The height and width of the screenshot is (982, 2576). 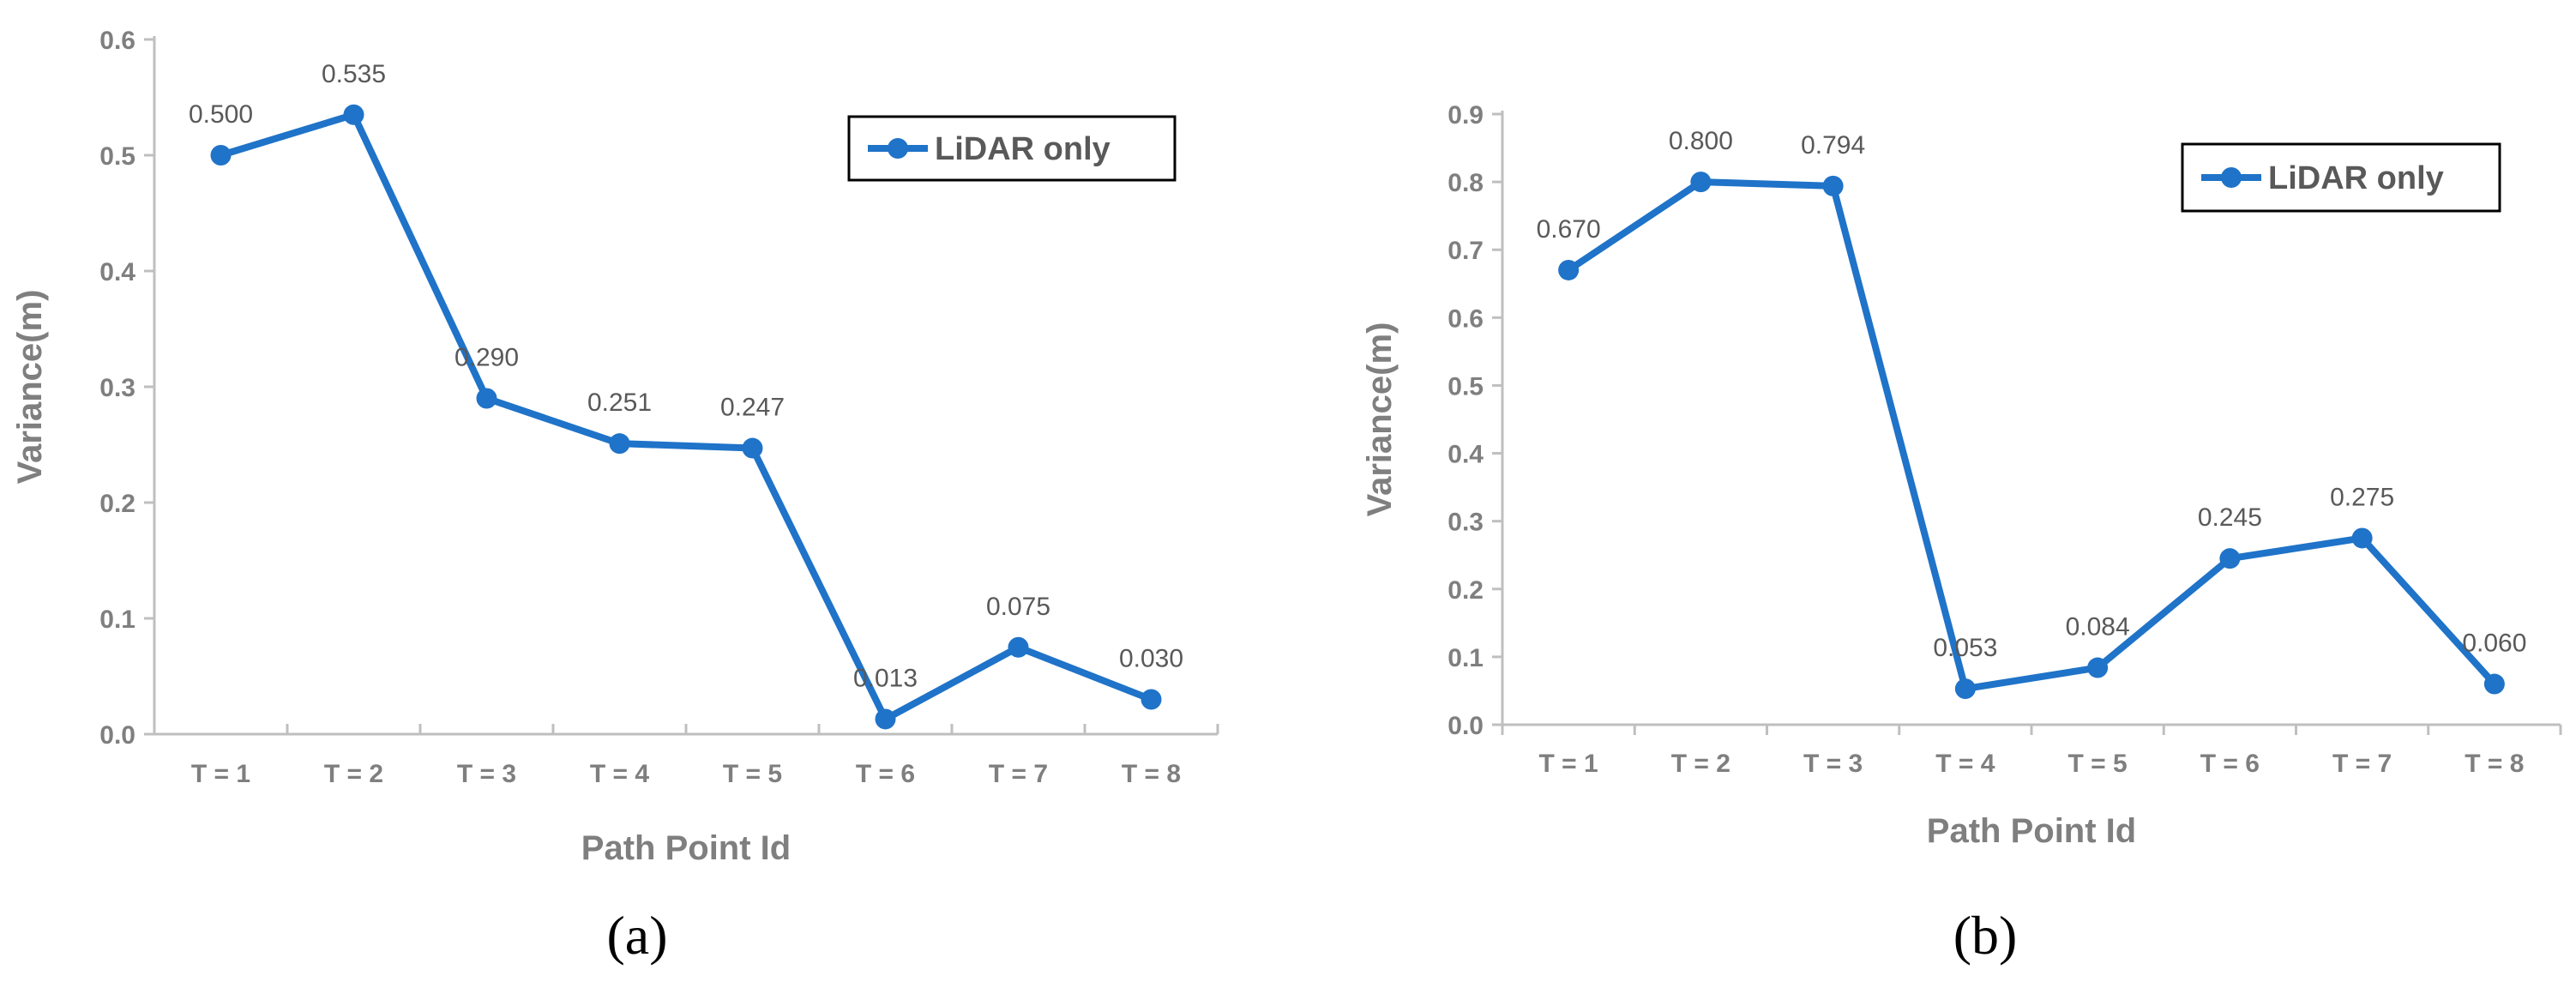 I want to click on legend-box, so click(x=1012, y=148).